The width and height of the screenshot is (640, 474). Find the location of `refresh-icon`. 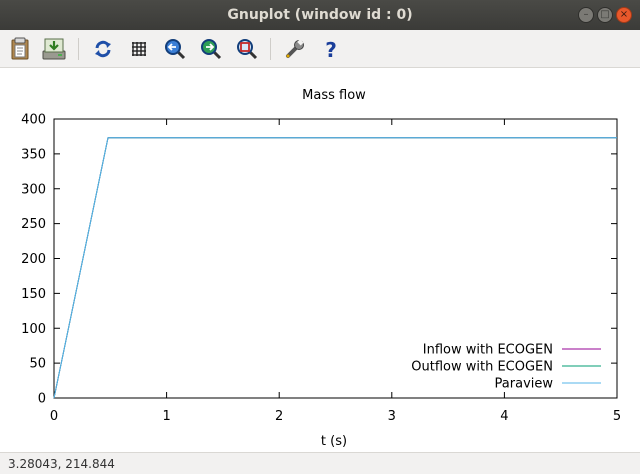

refresh-icon is located at coordinates (103, 49).